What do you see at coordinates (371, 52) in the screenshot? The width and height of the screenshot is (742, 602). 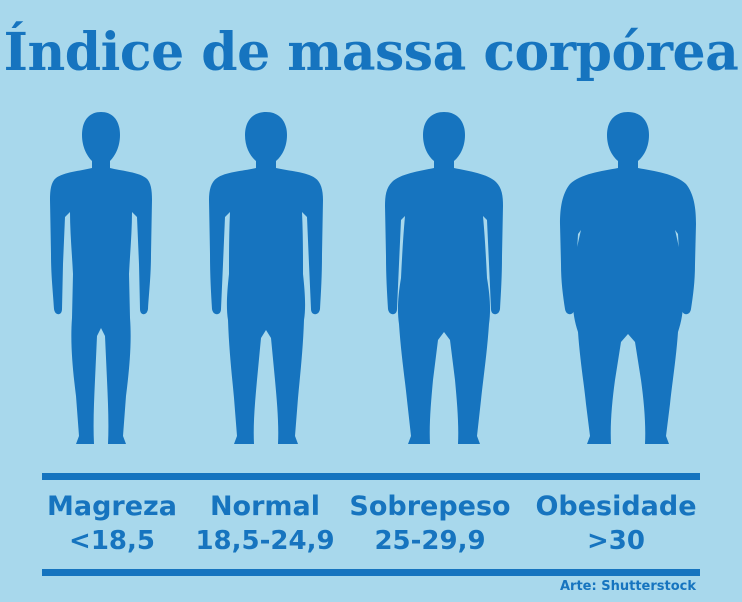 I see `page-title: Índice de massa corpórea` at bounding box center [371, 52].